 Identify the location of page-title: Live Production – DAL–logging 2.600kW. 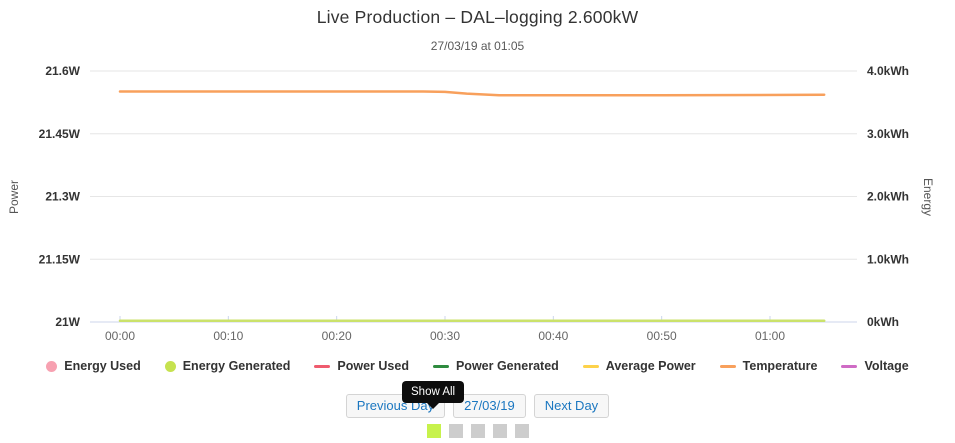
(477, 17).